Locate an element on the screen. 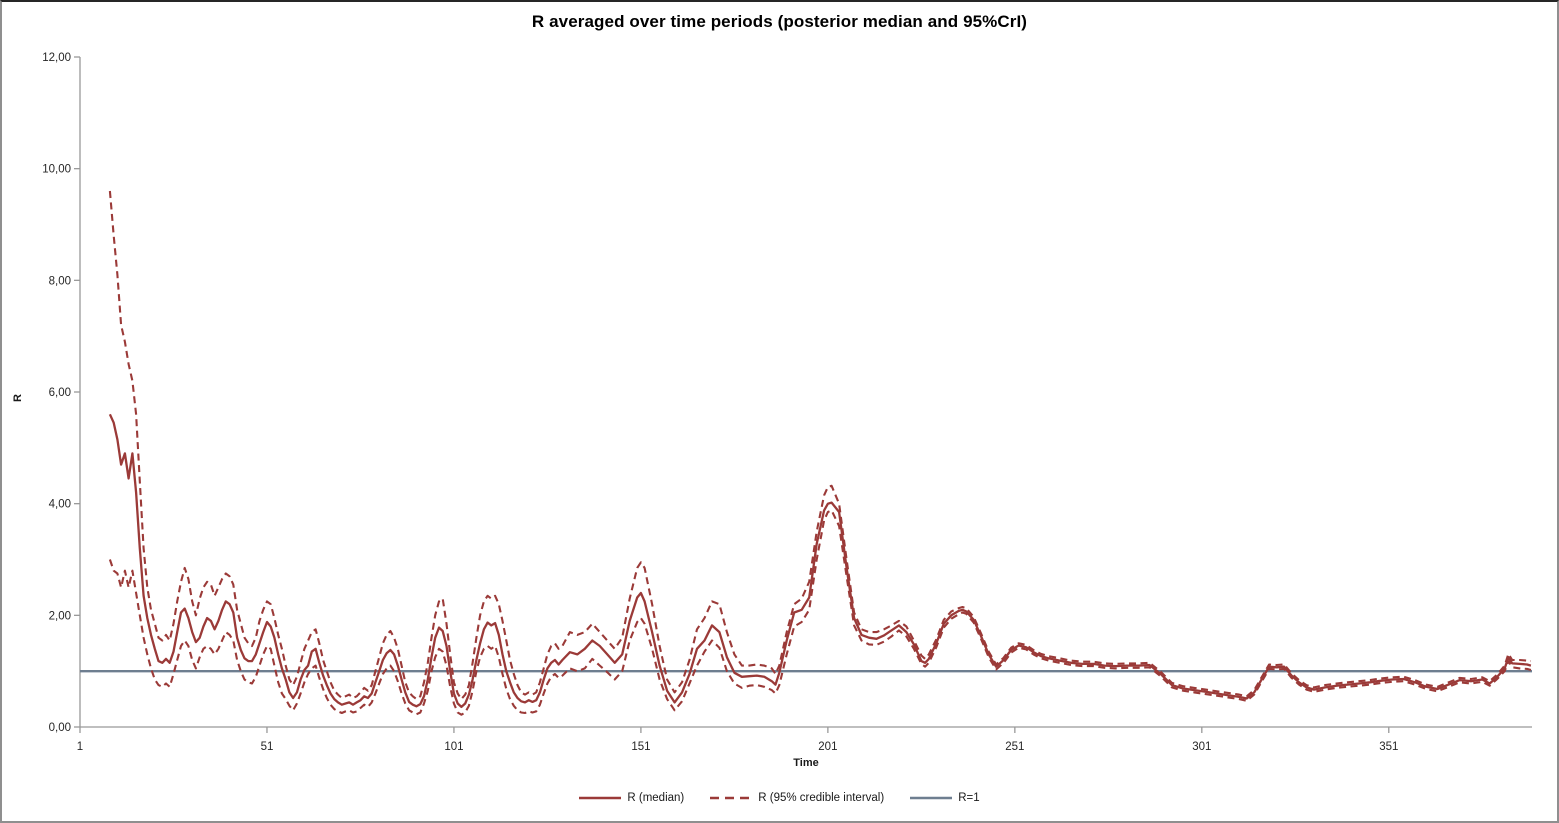  x-tick-label: 251 is located at coordinates (1014, 747).